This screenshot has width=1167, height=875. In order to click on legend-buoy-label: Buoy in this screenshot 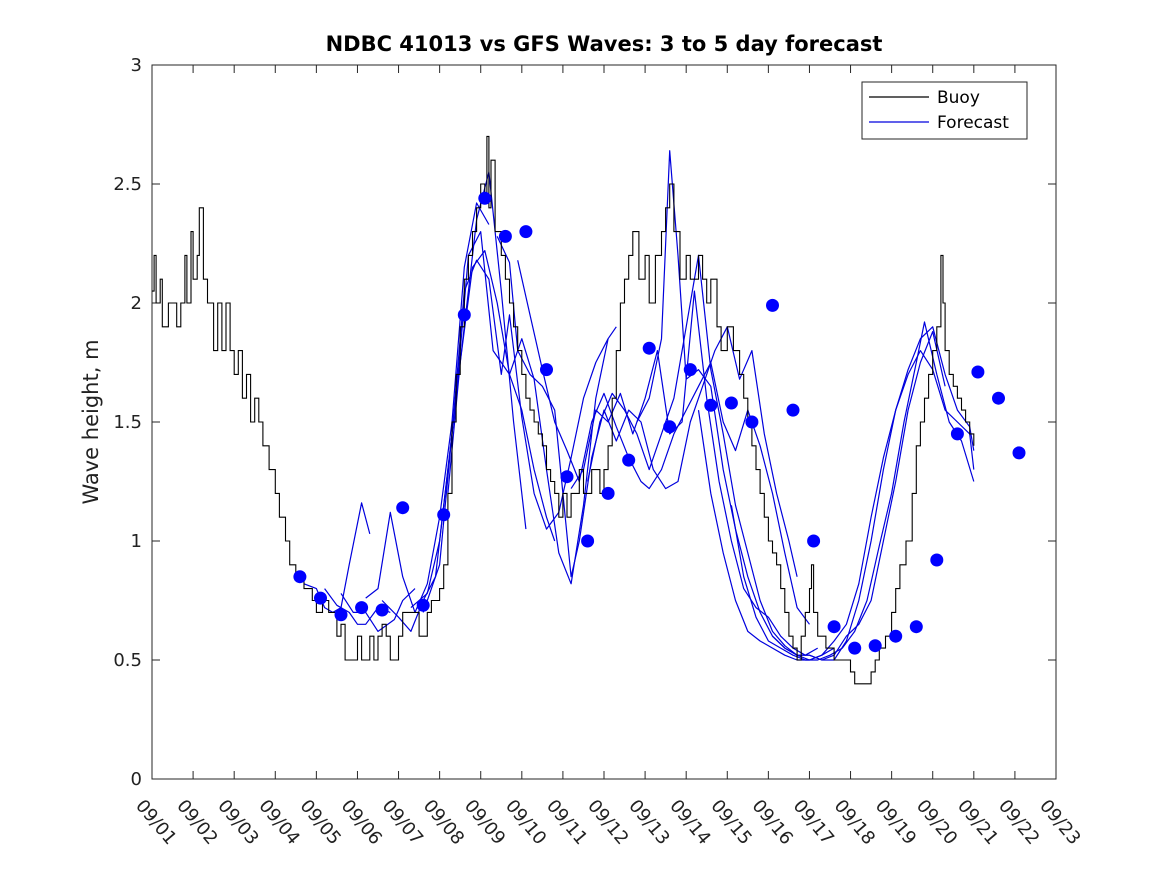, I will do `click(958, 98)`.